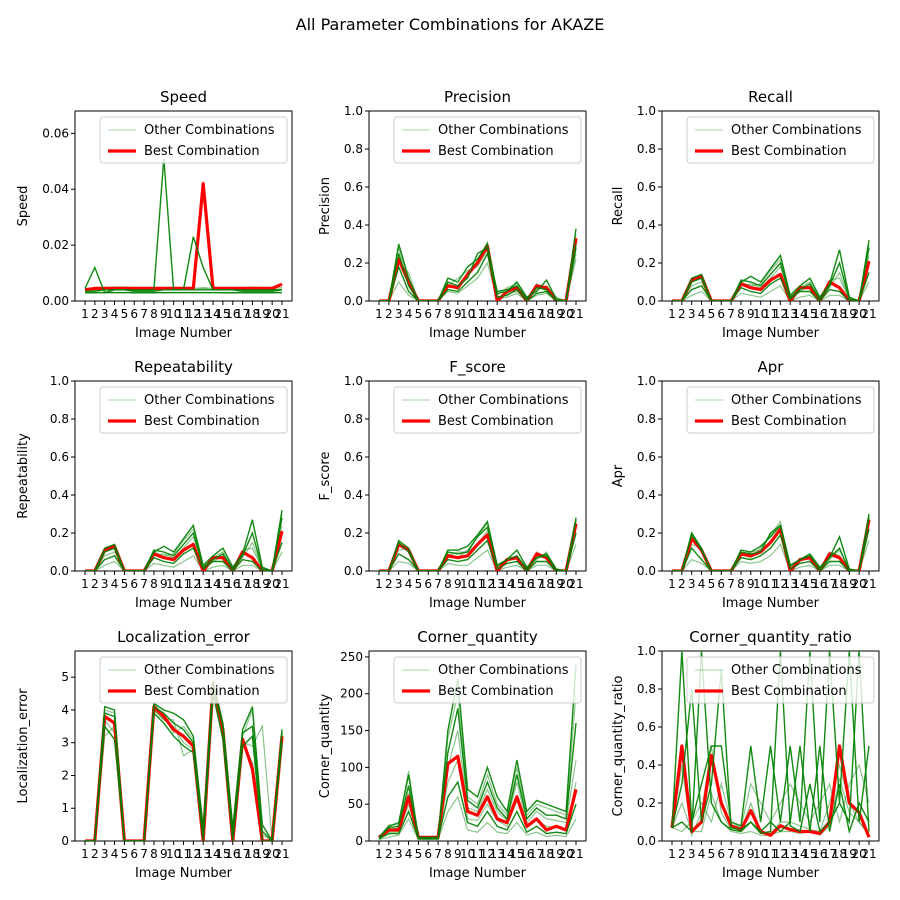 The height and width of the screenshot is (900, 900). What do you see at coordinates (65, 743) in the screenshot?
I see `y-tick-label: 3` at bounding box center [65, 743].